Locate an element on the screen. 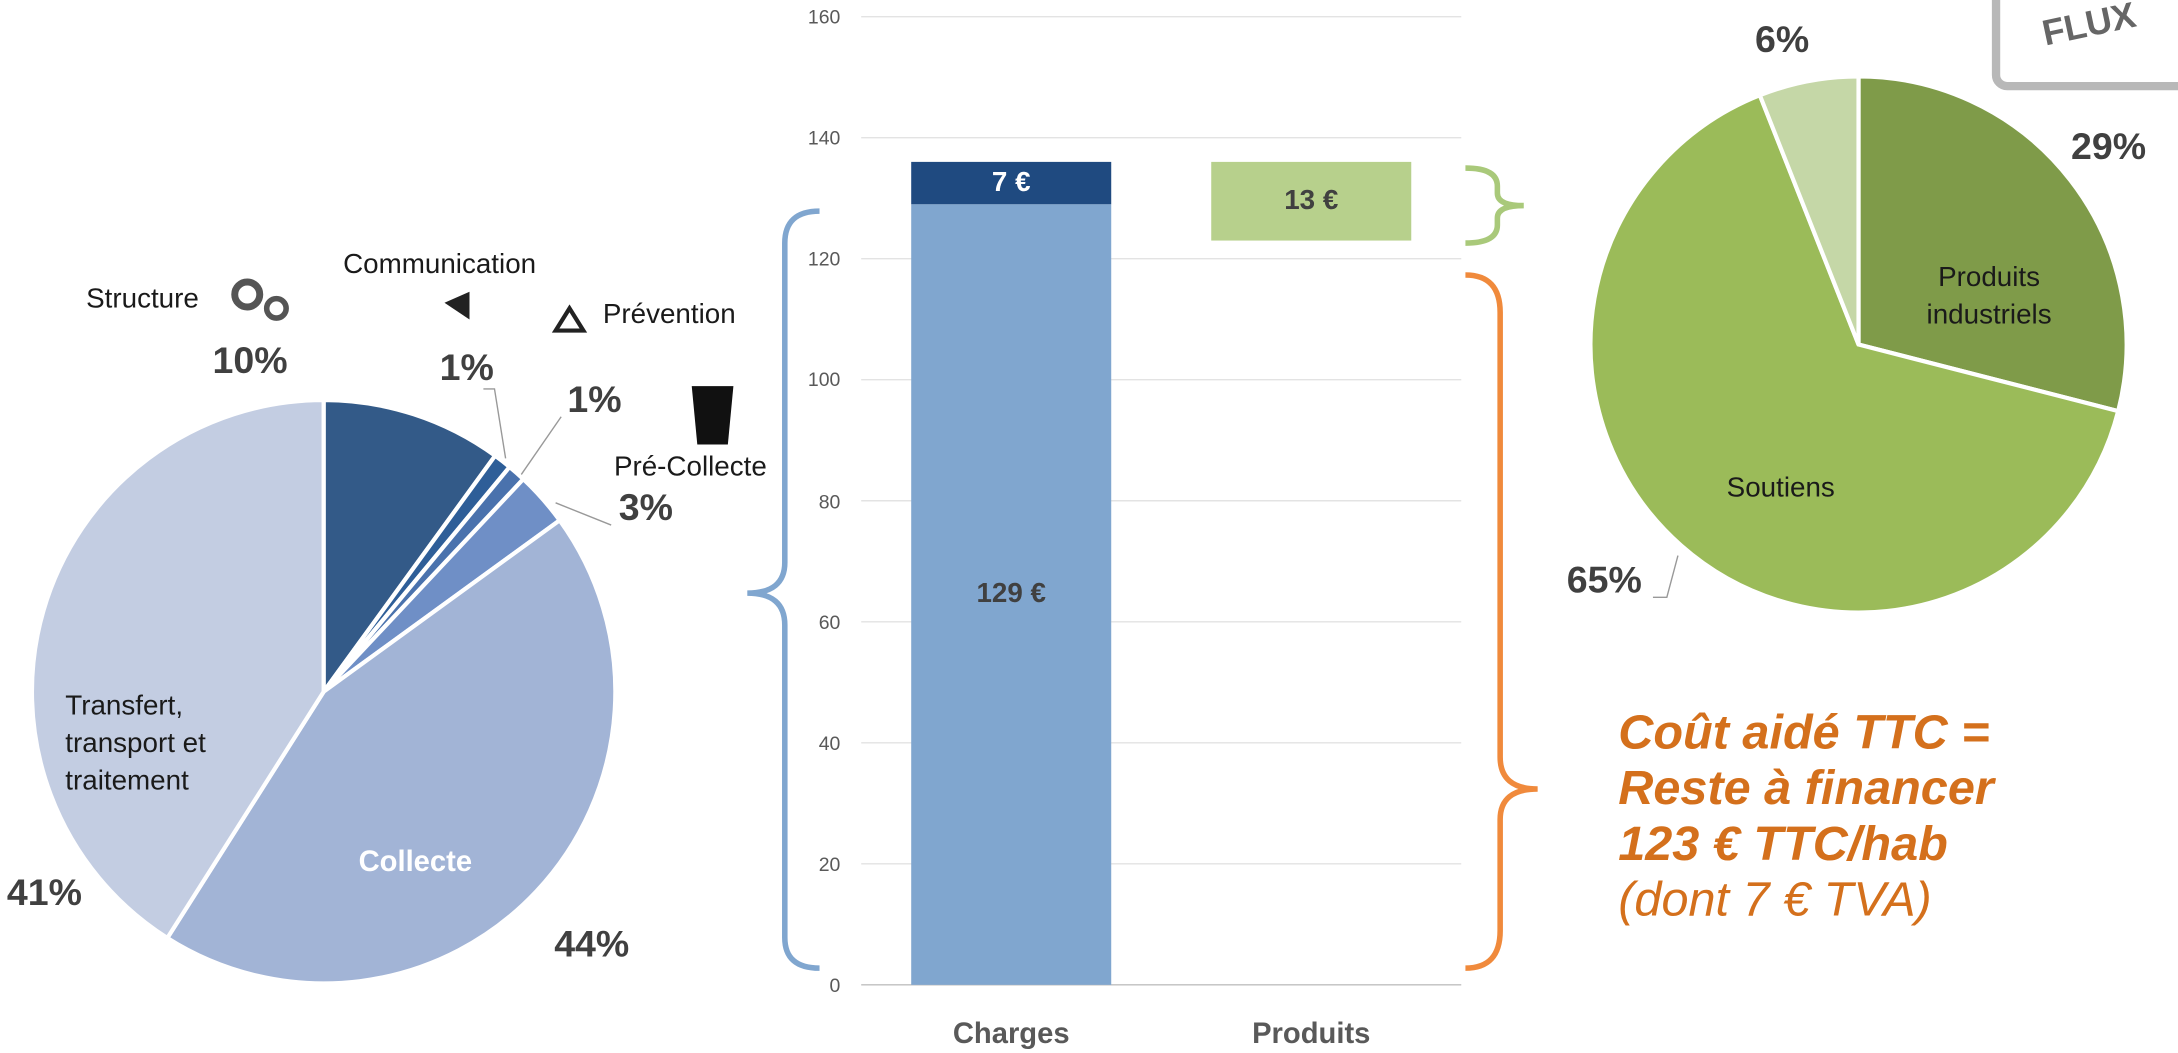 This screenshot has height=1053, width=2178. percent-label: 65% is located at coordinates (1604, 580).